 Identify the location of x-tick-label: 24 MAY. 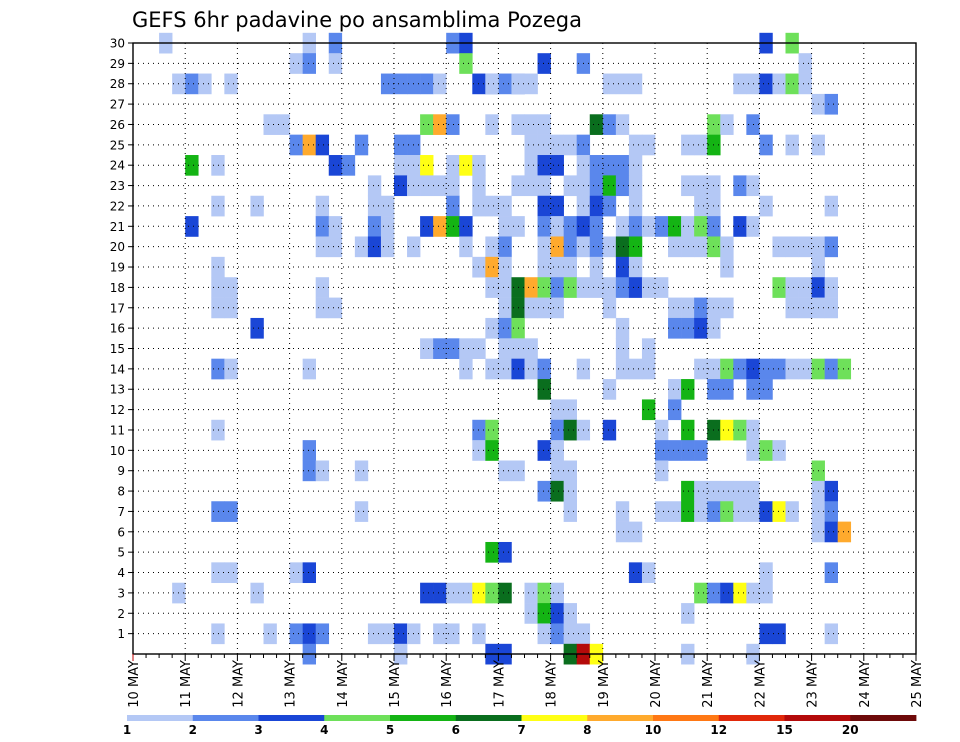
(865, 684).